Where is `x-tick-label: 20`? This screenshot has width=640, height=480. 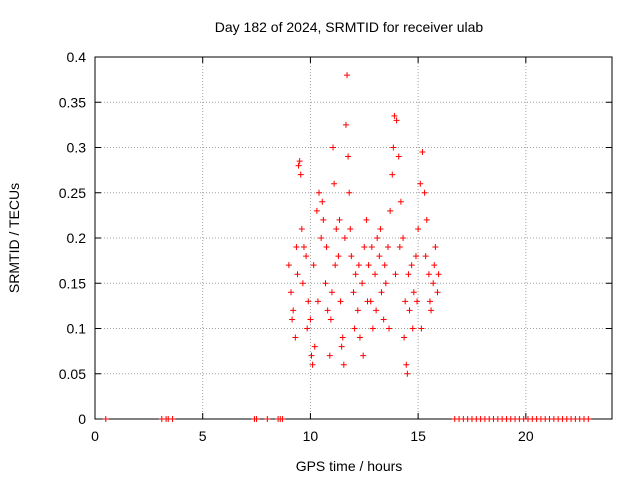
x-tick-label: 20 is located at coordinates (526, 436).